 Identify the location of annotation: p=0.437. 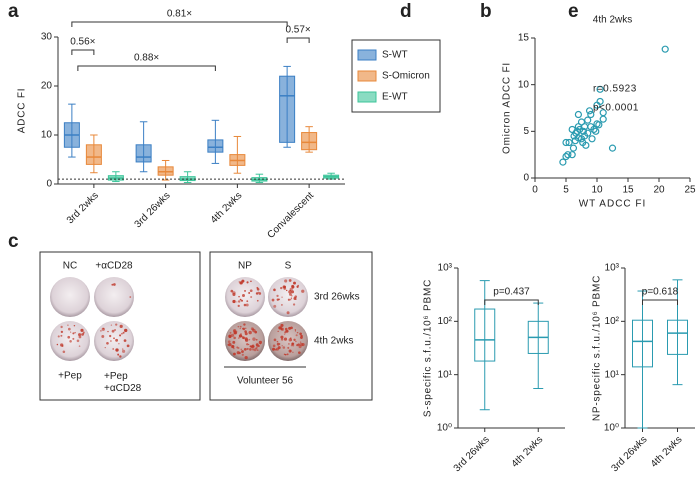
(511, 292).